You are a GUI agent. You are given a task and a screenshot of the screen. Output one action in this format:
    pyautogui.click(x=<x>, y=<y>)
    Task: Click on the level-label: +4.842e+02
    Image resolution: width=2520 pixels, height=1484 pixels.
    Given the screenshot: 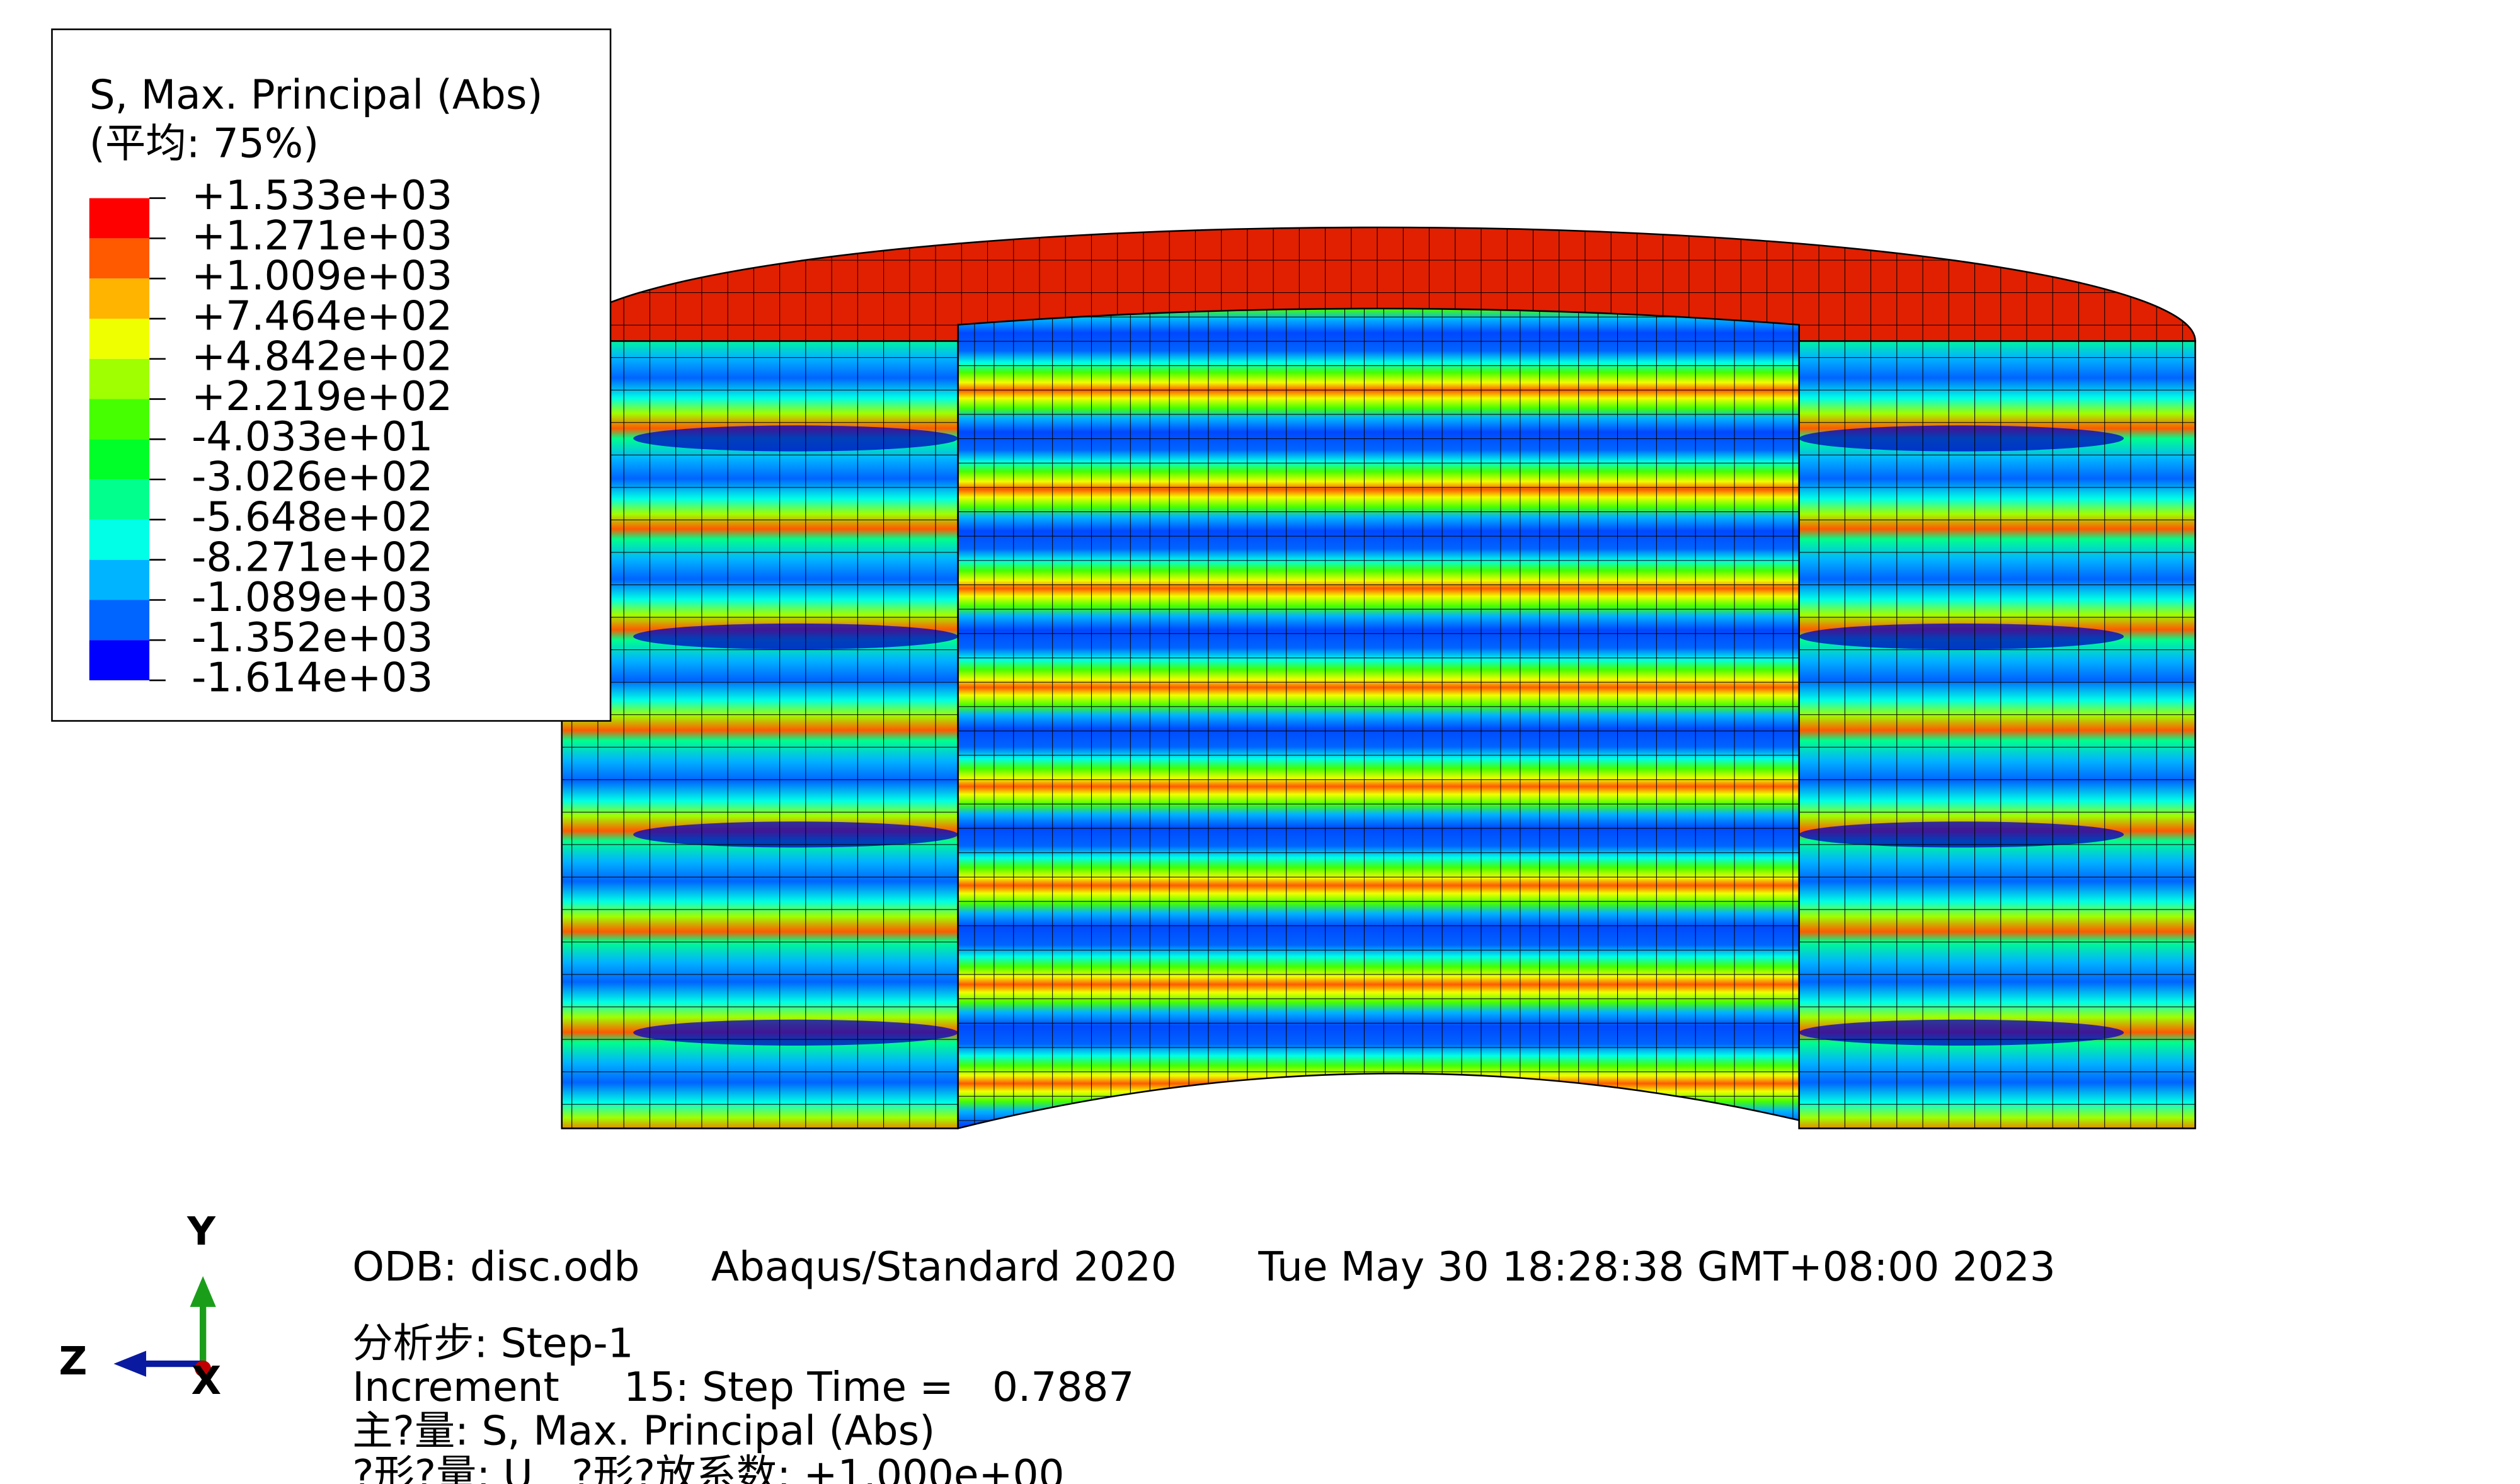 What is the action you would take?
    pyautogui.click(x=322, y=356)
    